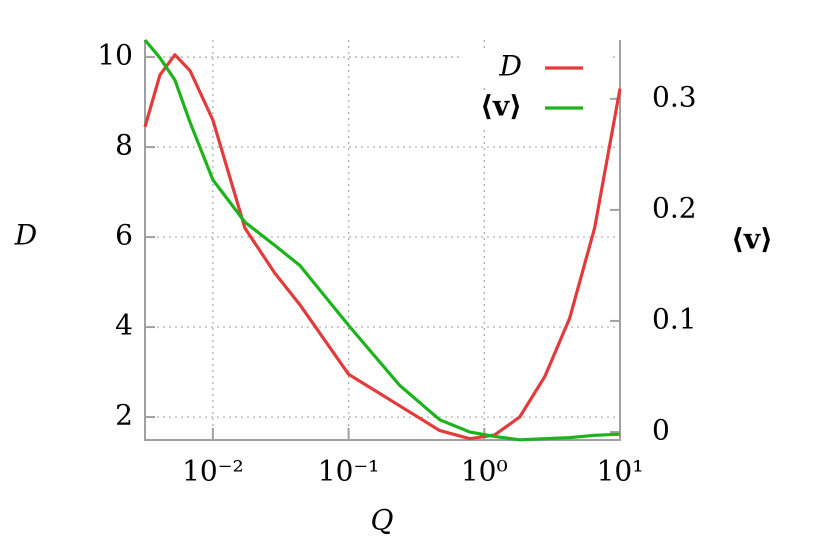 The width and height of the screenshot is (830, 554). I want to click on x-tick-label: 10¹, so click(620, 471).